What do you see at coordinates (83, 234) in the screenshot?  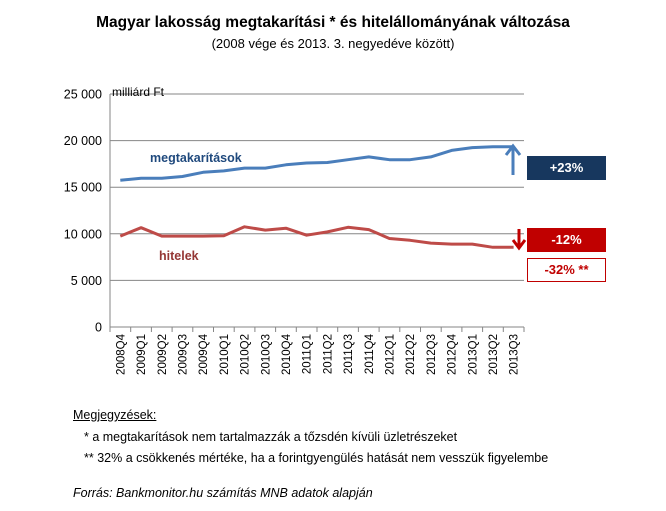 I see `y-tick-label: 10 000` at bounding box center [83, 234].